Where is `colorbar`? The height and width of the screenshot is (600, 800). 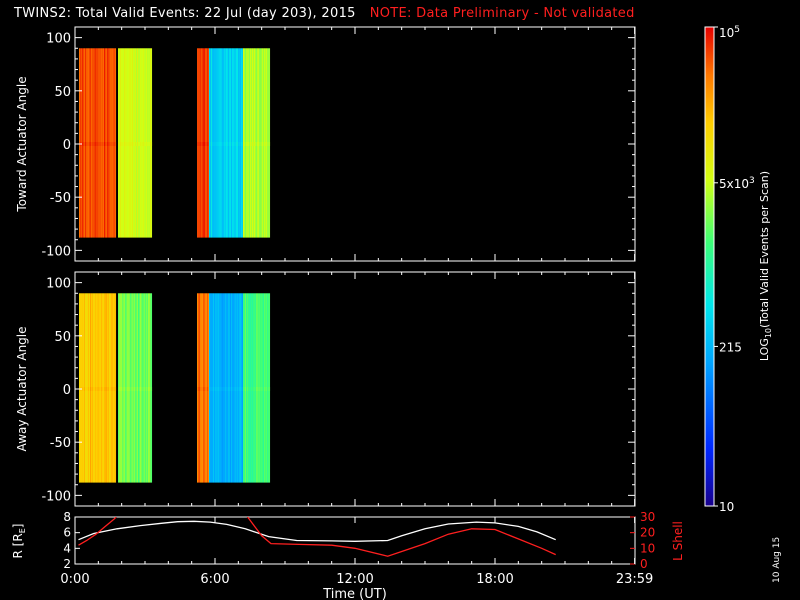 colorbar is located at coordinates (709, 266).